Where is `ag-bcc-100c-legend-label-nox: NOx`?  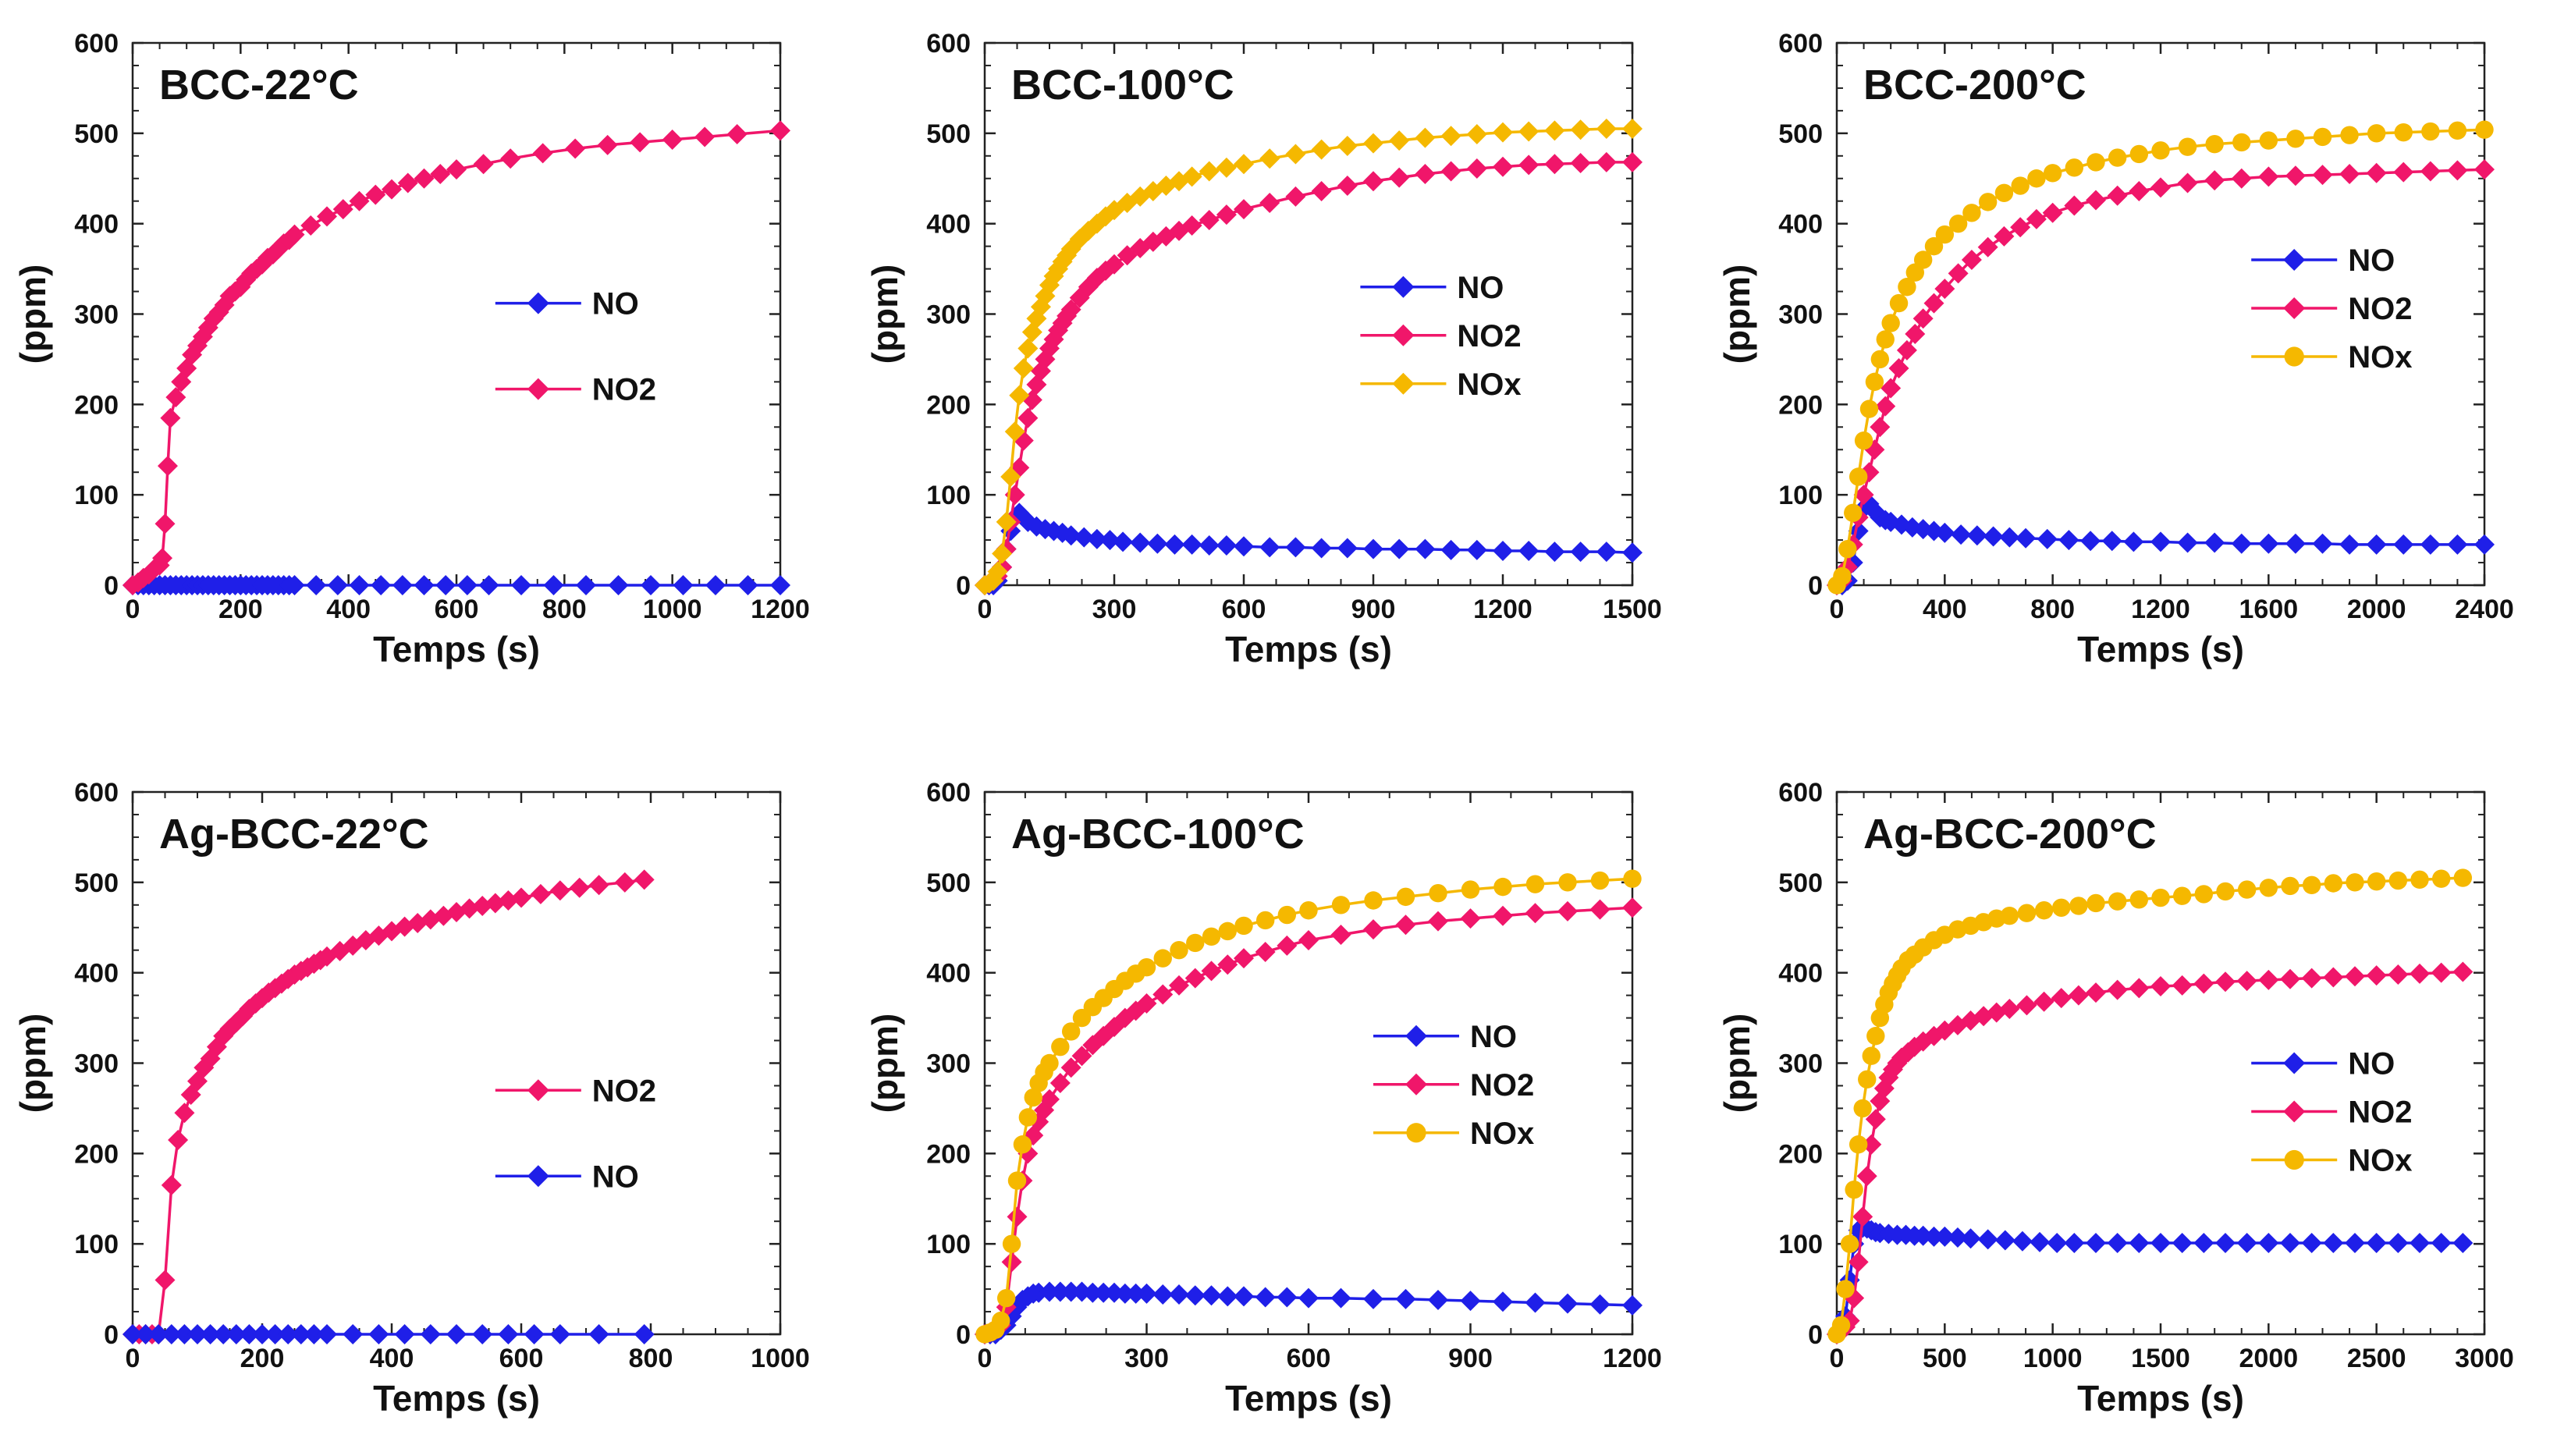 ag-bcc-100c-legend-label-nox: NOx is located at coordinates (1502, 1134).